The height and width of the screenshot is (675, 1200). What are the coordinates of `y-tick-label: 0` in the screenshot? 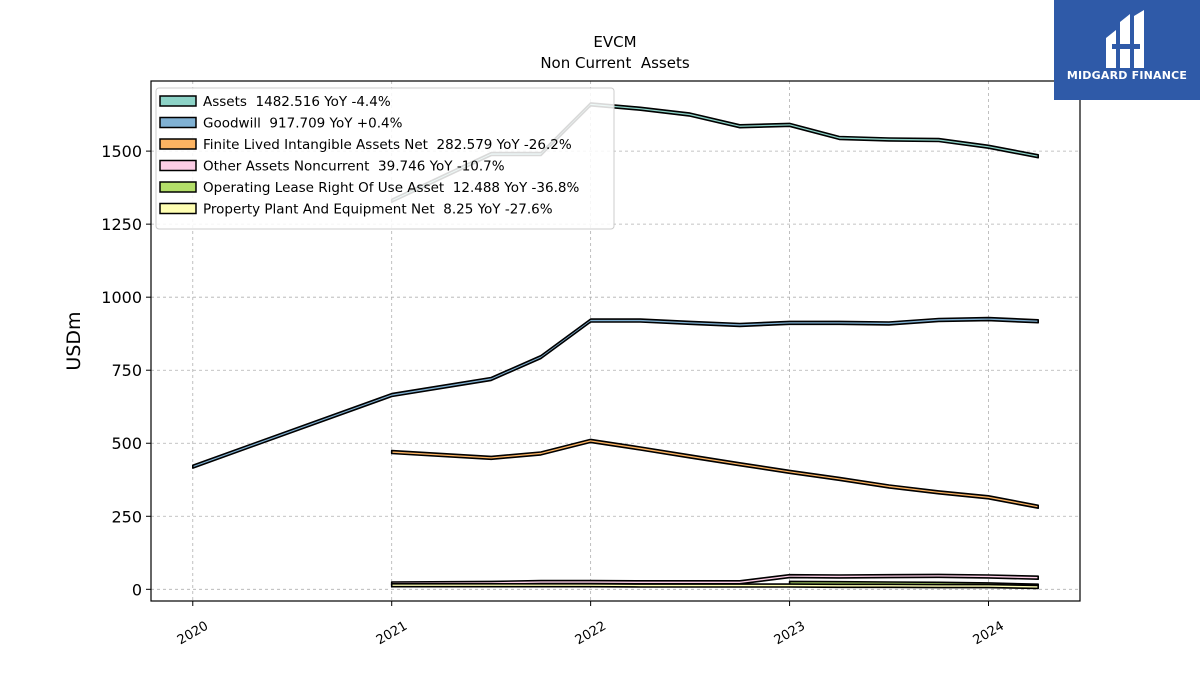 It's located at (137, 589).